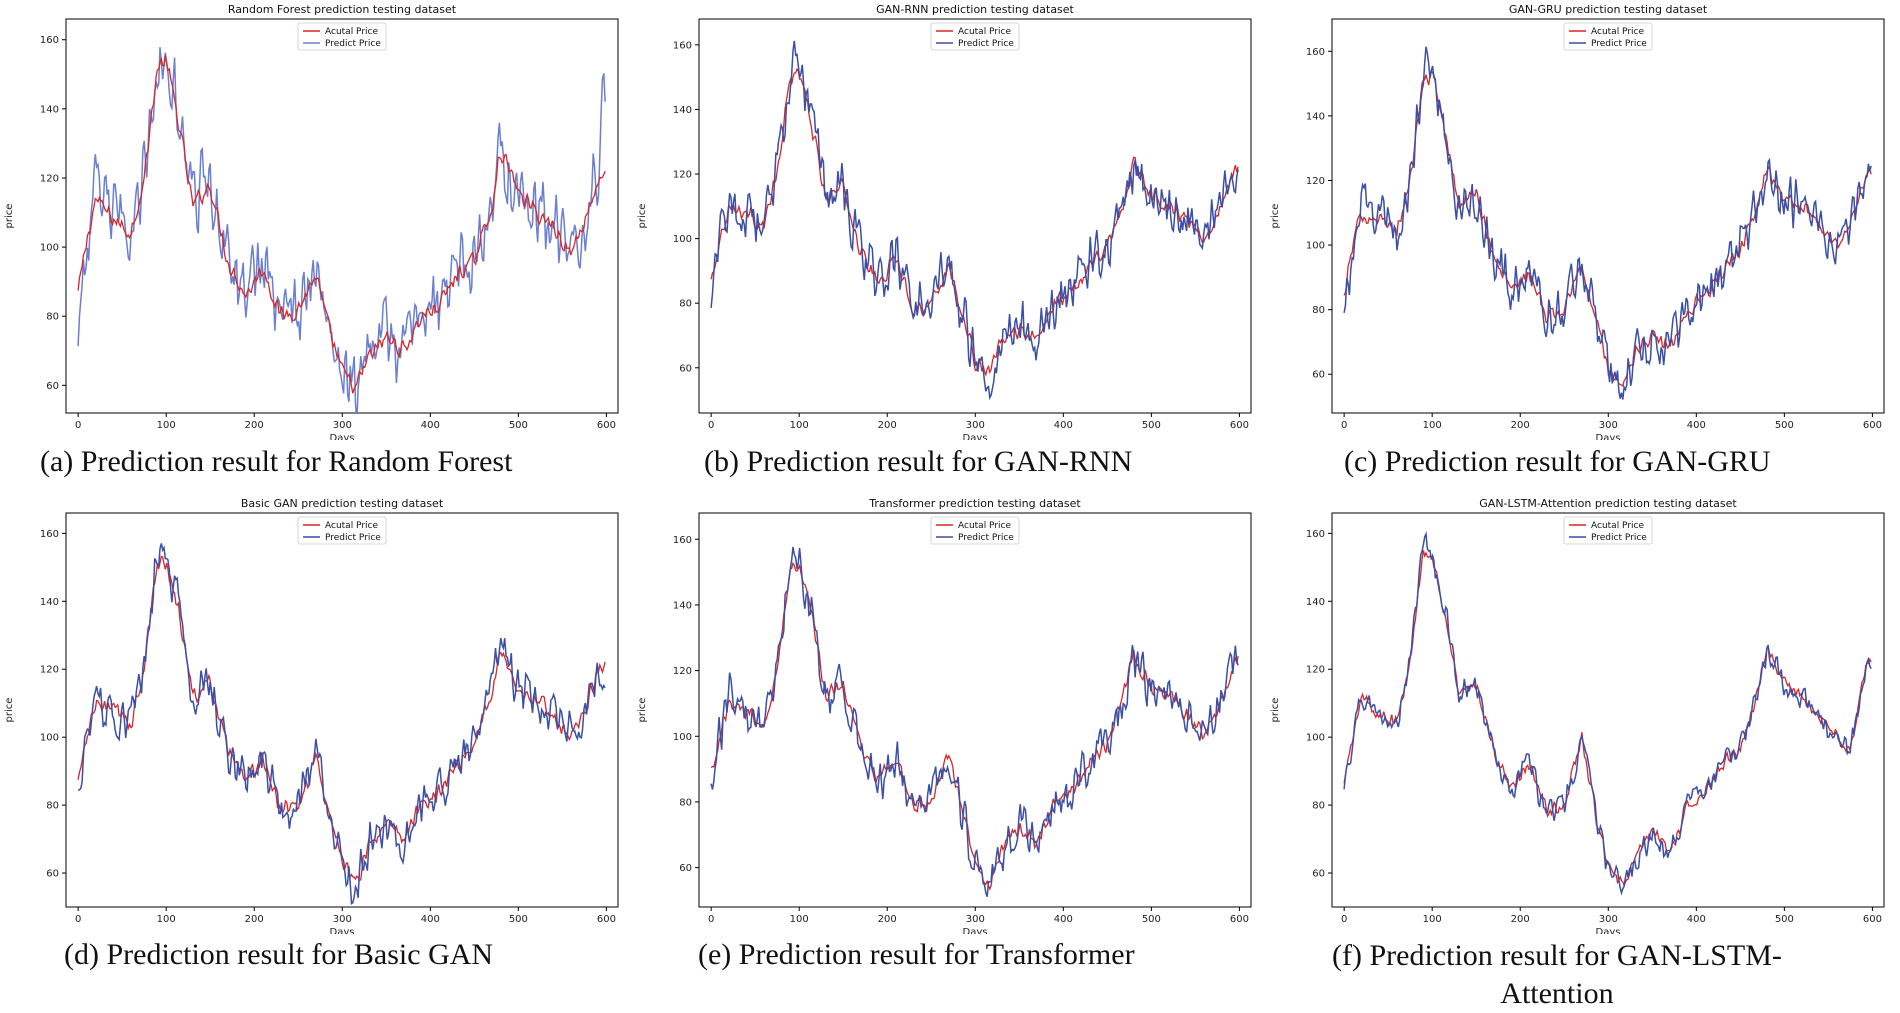 This screenshot has height=1013, width=1900. What do you see at coordinates (918, 461) in the screenshot?
I see `caption-b: (b) Prediction result for GAN-RNN` at bounding box center [918, 461].